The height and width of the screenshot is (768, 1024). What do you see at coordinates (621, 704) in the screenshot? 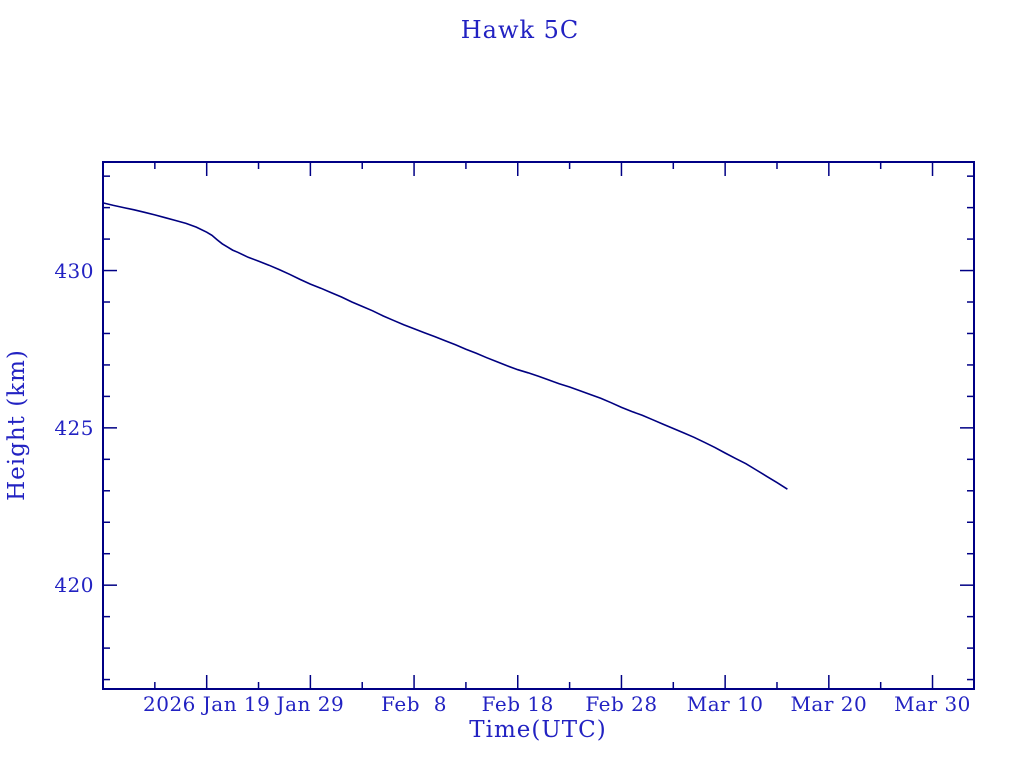
I see `x-tick-label: Feb 28` at bounding box center [621, 704].